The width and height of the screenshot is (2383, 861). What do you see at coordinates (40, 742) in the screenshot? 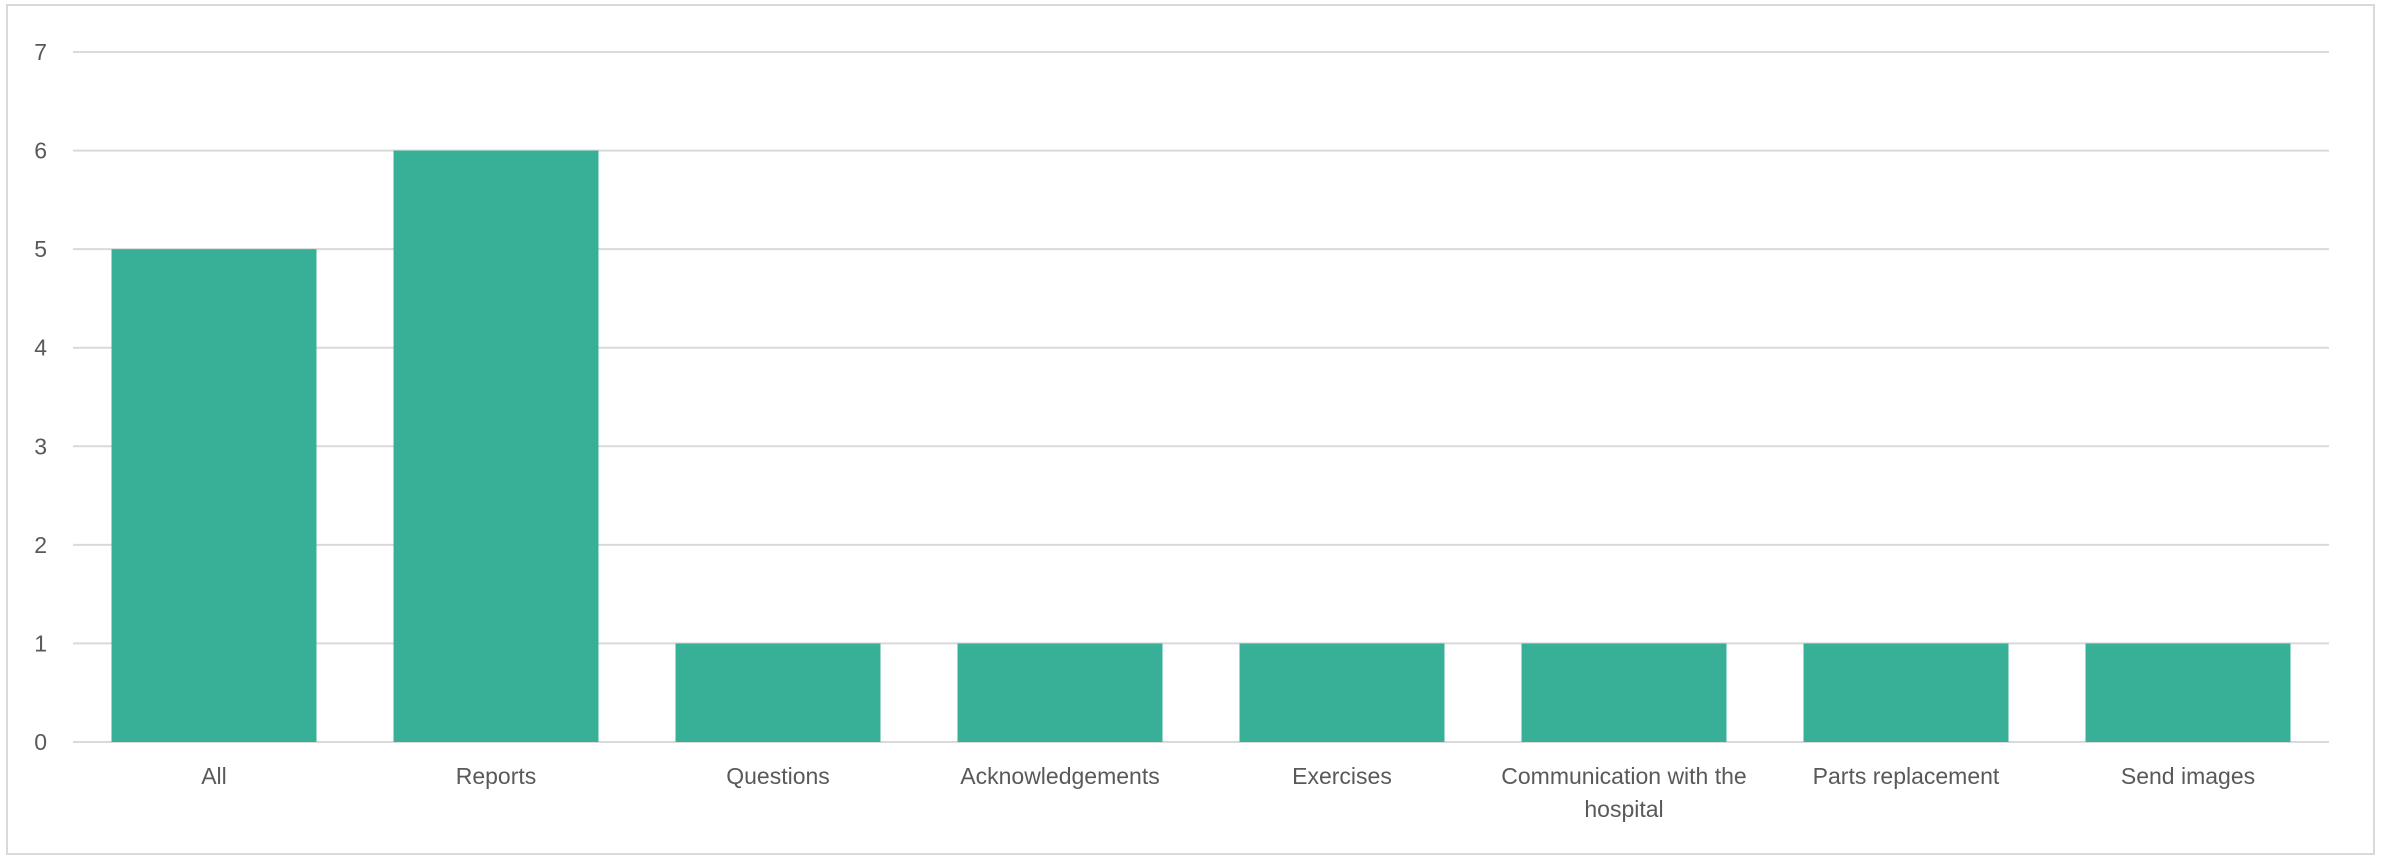
I see `y-tick-label: 0` at bounding box center [40, 742].